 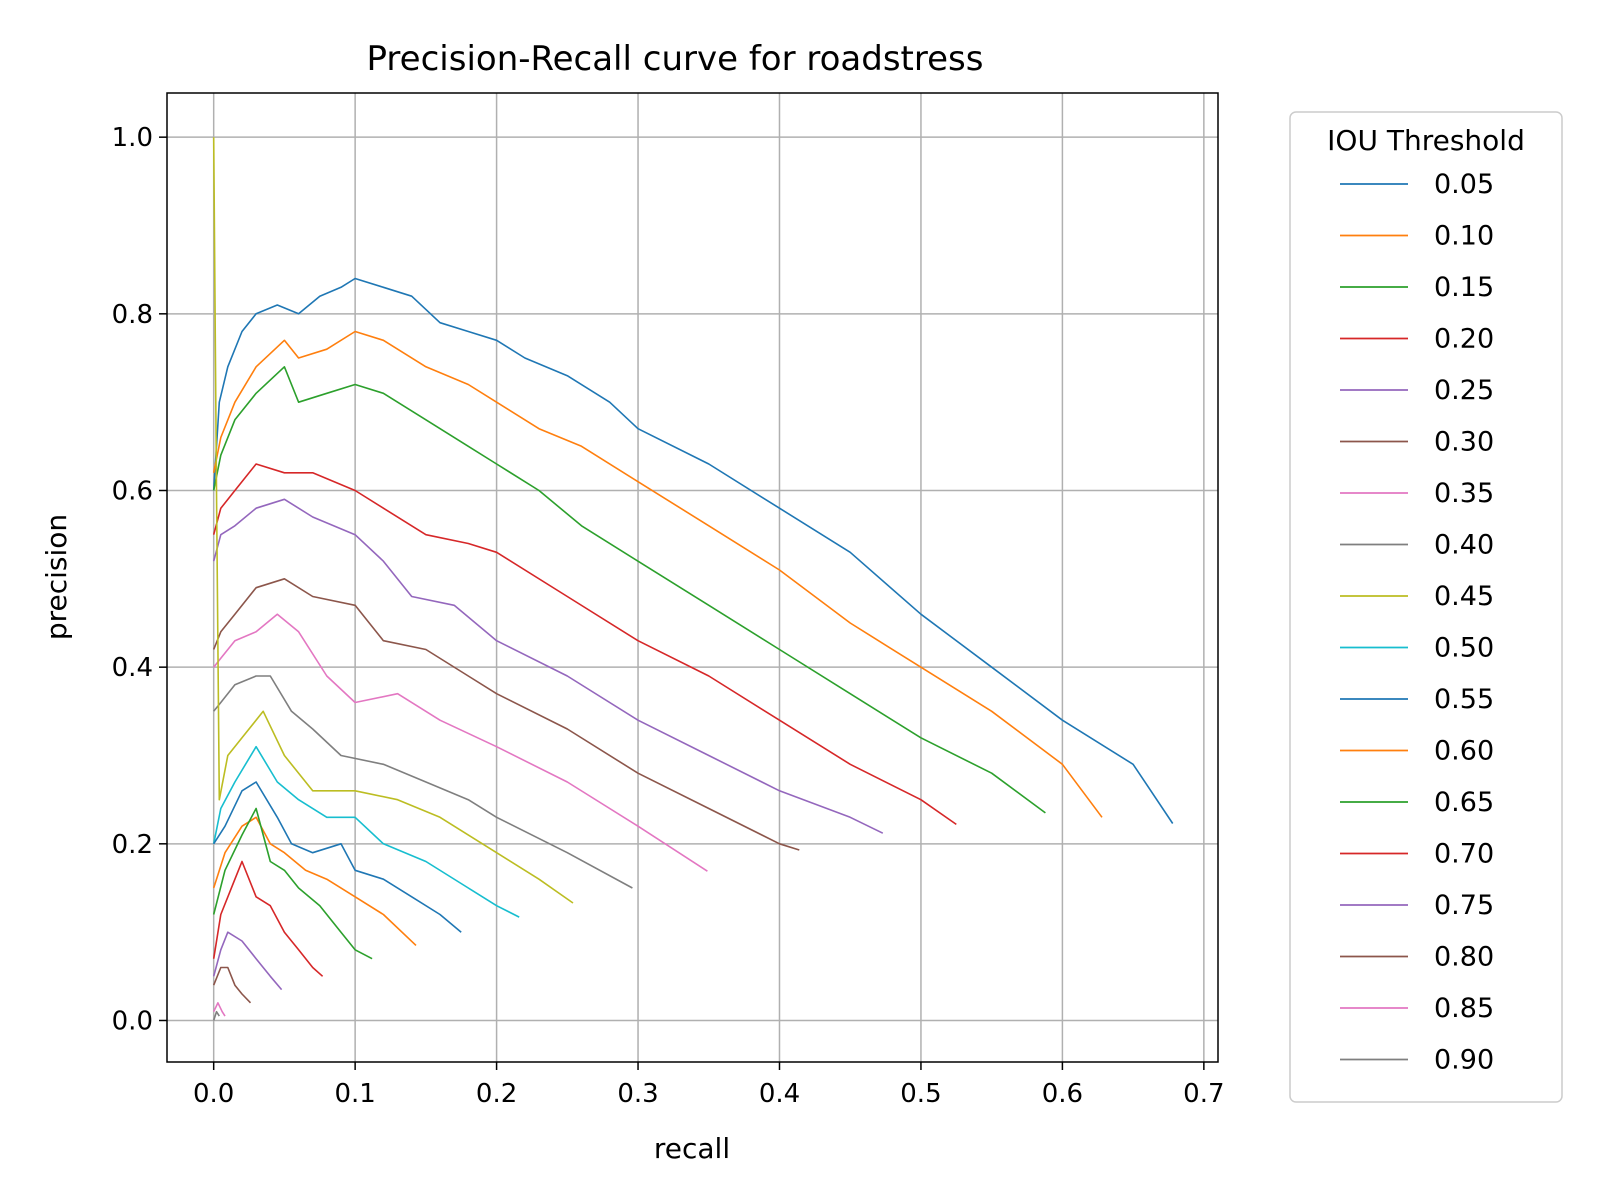 What do you see at coordinates (354, 1094) in the screenshot?
I see `x-tick-label: 0.1` at bounding box center [354, 1094].